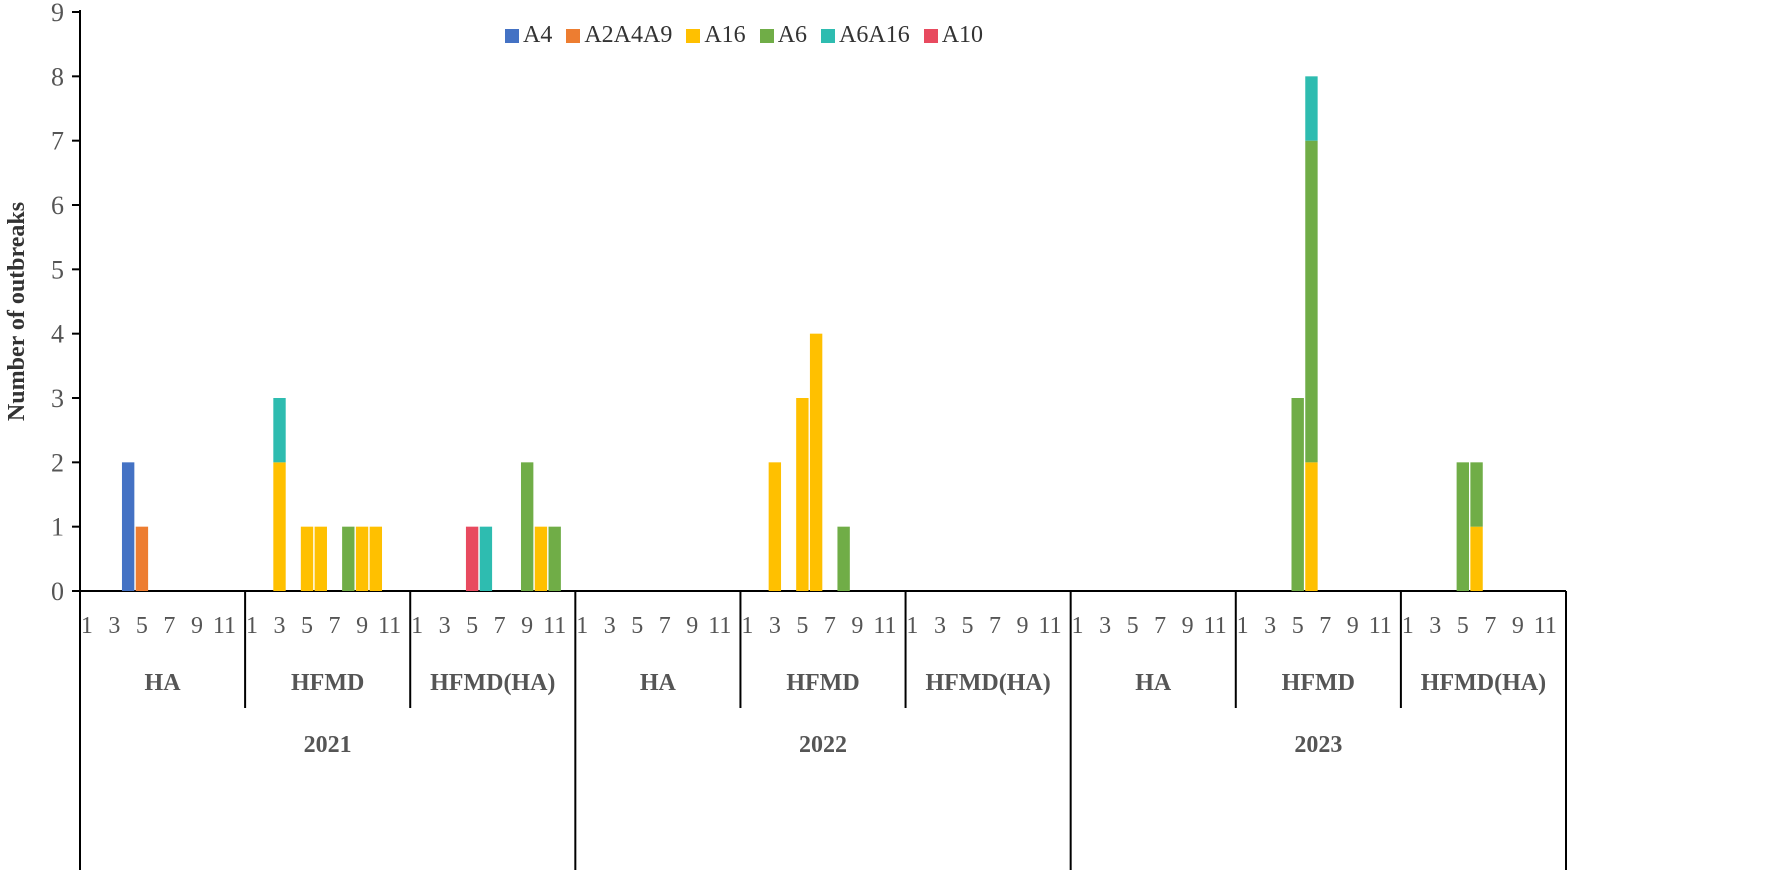 This screenshot has width=1771, height=870. I want to click on y-tick-label: 8, so click(57, 76).